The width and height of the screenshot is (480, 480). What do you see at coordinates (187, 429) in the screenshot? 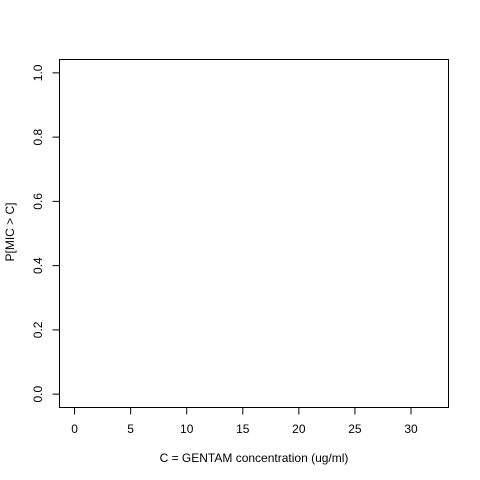
I see `x-tick-label: 10` at bounding box center [187, 429].